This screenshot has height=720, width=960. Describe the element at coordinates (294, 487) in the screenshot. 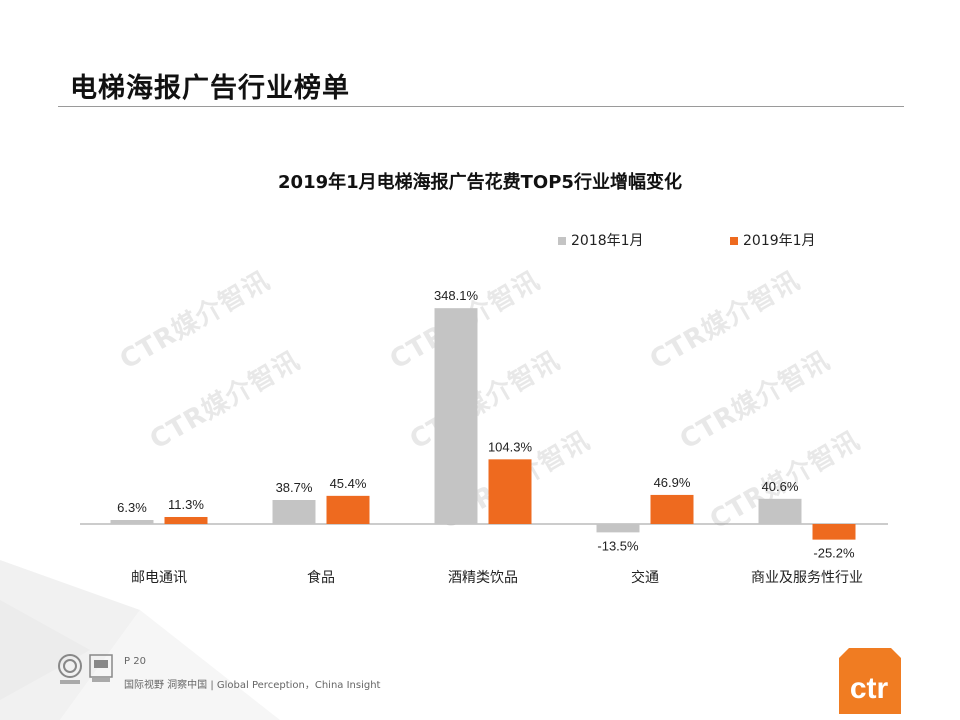

I see `data-label-2018-1: 38.7%` at that location.